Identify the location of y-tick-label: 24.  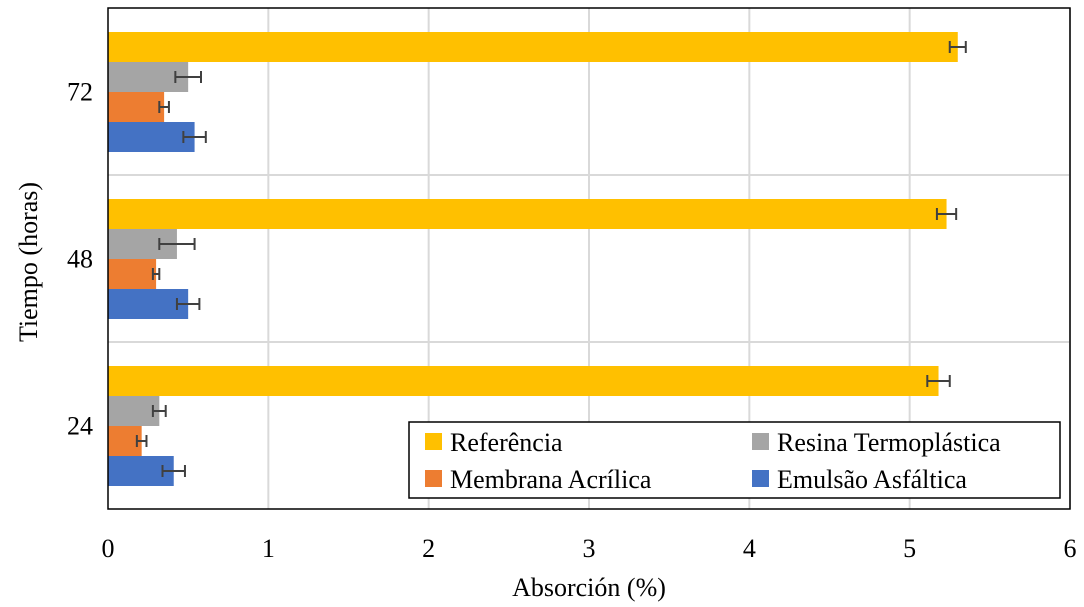
(80, 426).